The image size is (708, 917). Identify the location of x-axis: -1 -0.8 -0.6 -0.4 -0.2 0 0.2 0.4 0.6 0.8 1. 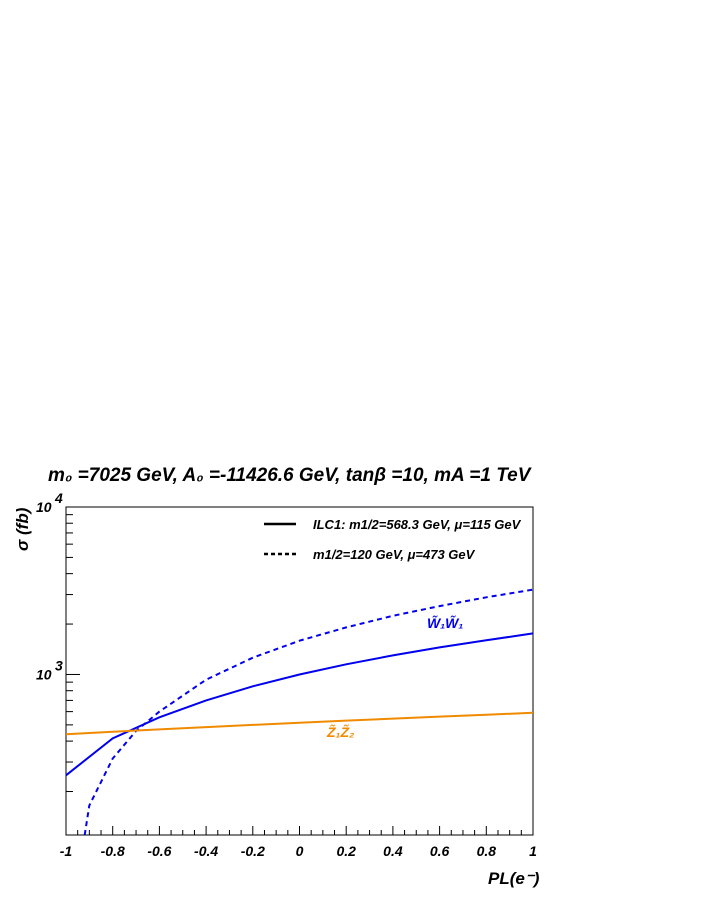
(298, 842).